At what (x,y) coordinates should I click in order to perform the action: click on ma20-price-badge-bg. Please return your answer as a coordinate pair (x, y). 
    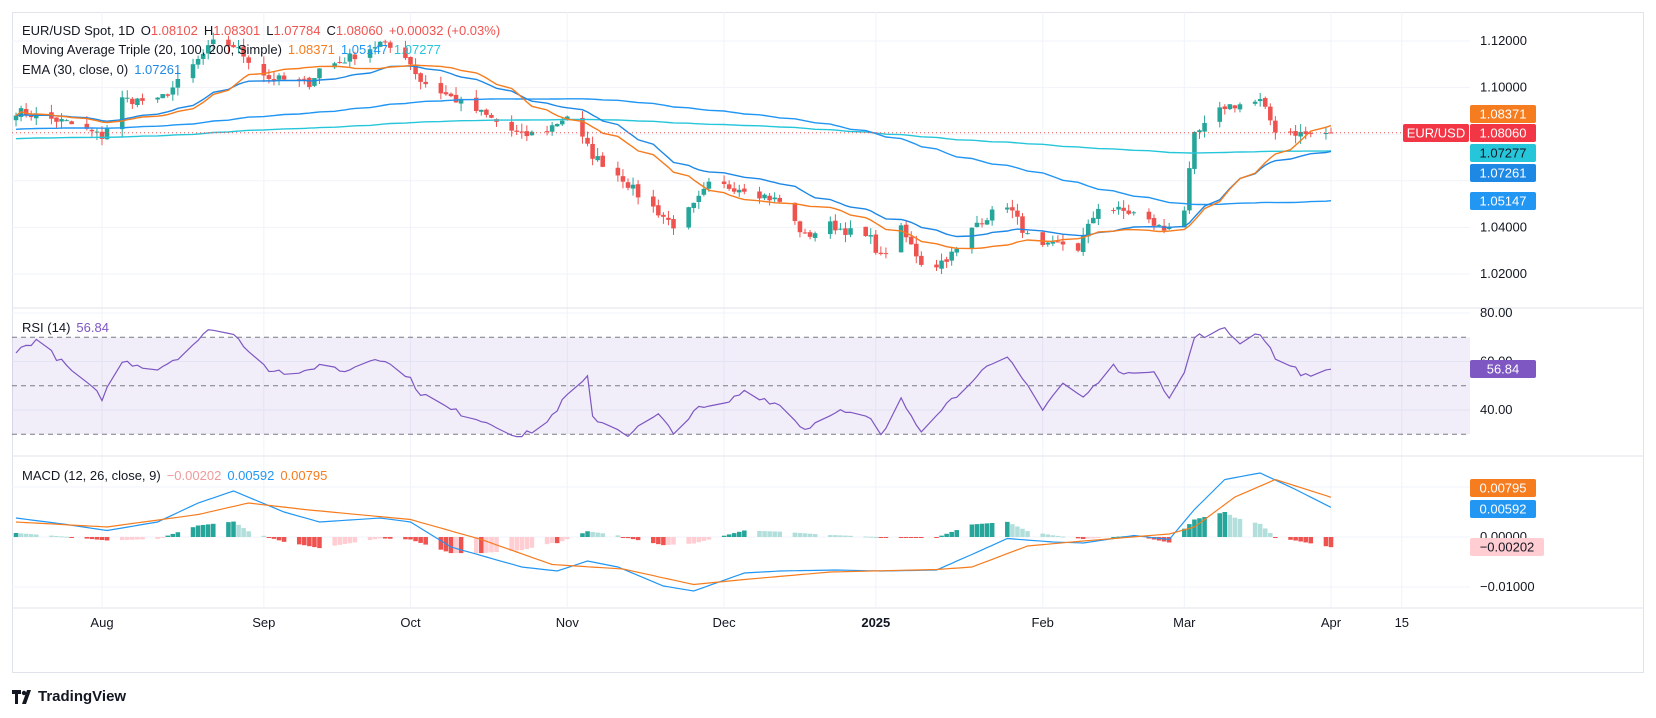
    Looking at the image, I should click on (1503, 114).